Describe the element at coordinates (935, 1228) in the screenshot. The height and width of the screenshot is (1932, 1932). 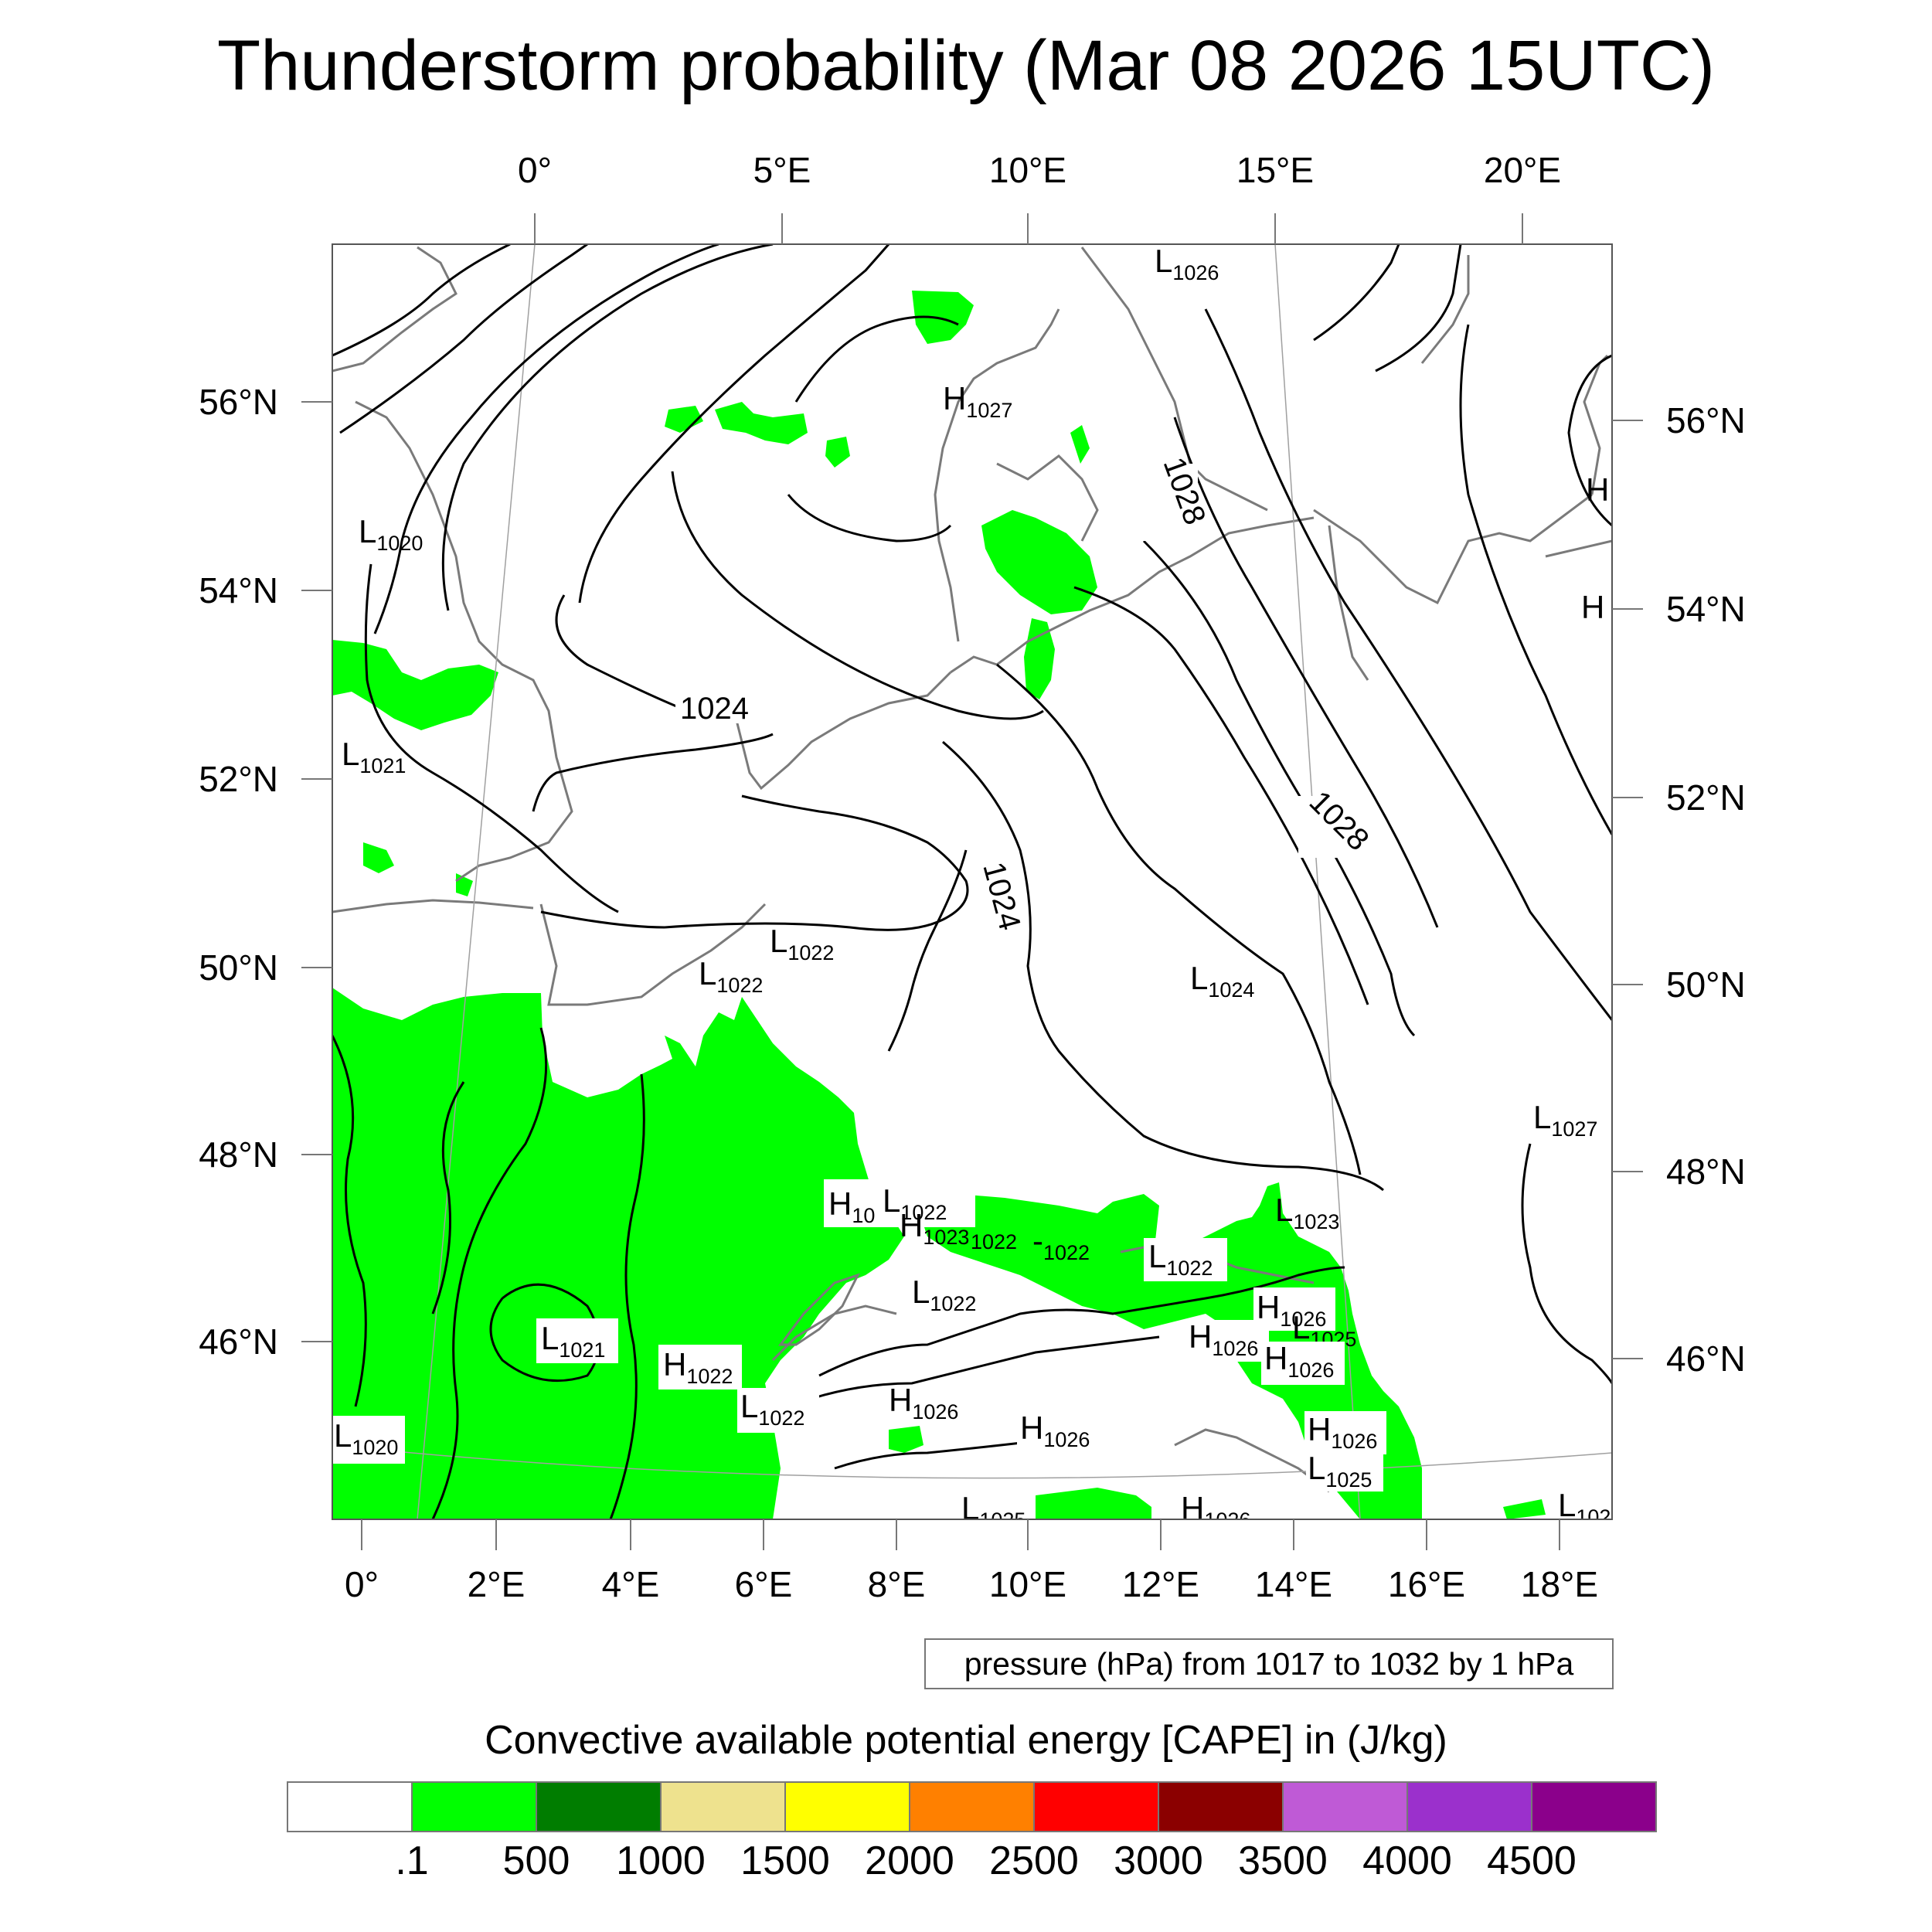
I see `pressure-center-label: H1023` at that location.